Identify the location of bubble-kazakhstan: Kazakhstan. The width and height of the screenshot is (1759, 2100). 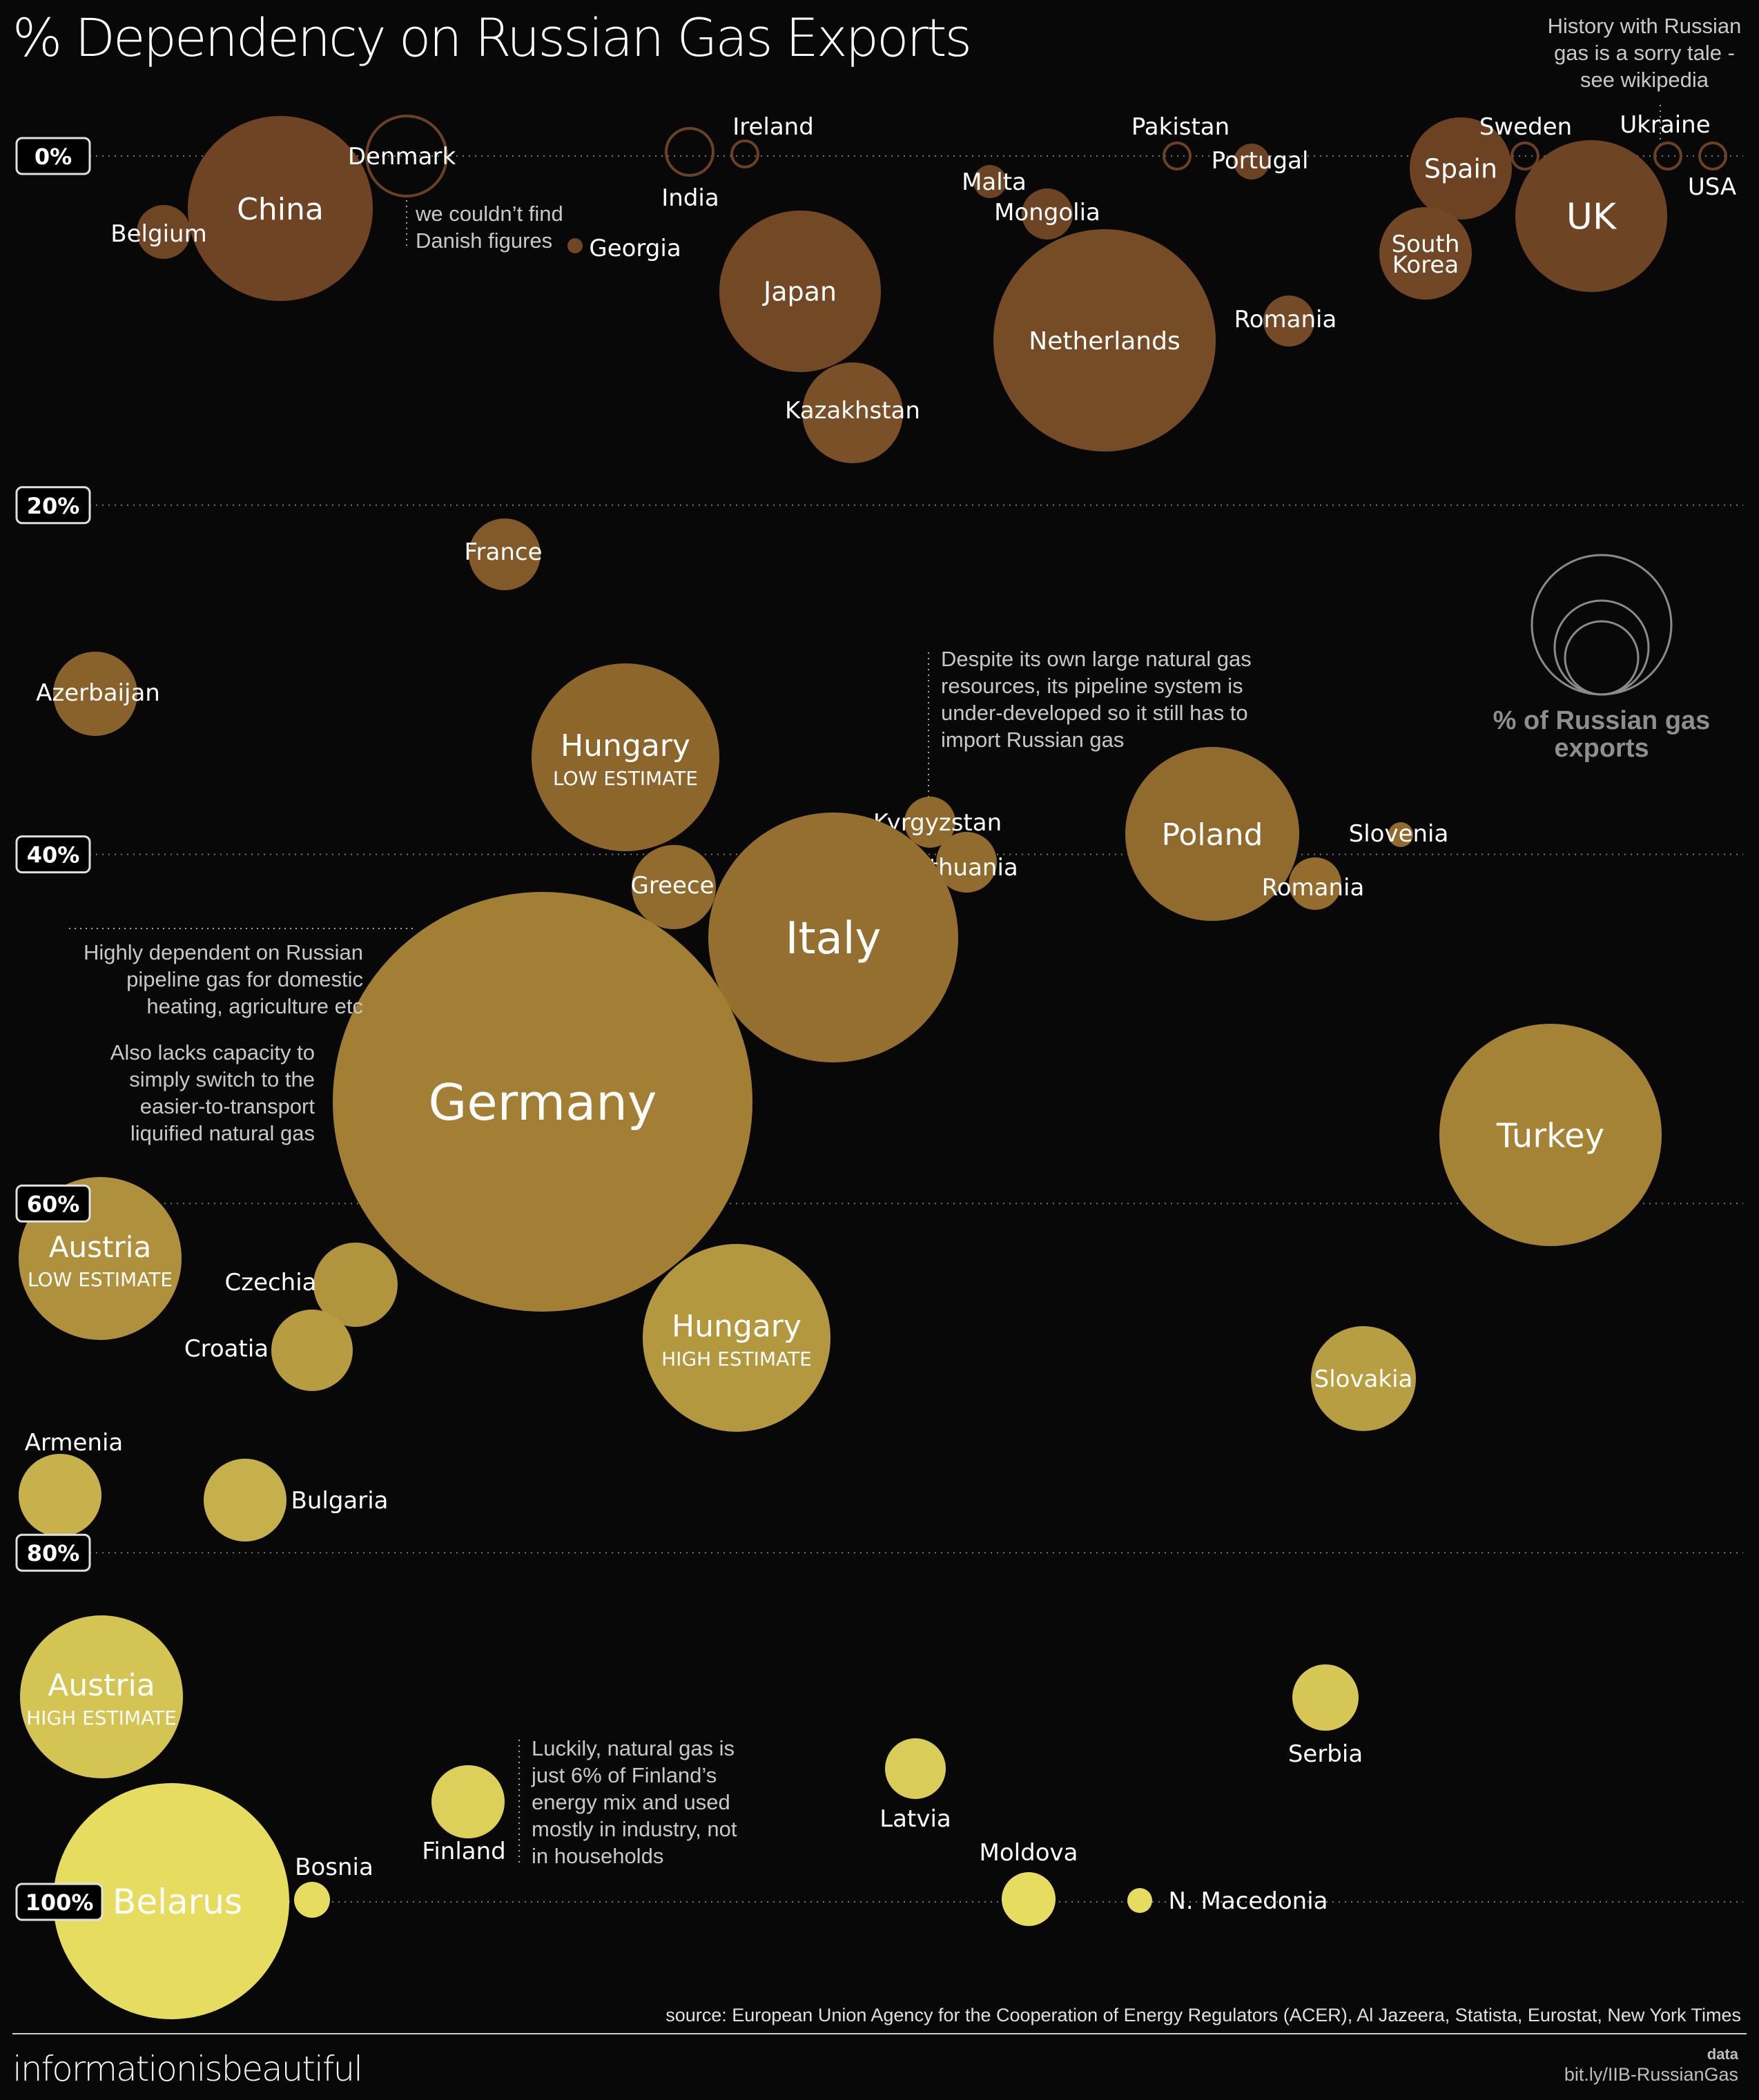
(852, 412).